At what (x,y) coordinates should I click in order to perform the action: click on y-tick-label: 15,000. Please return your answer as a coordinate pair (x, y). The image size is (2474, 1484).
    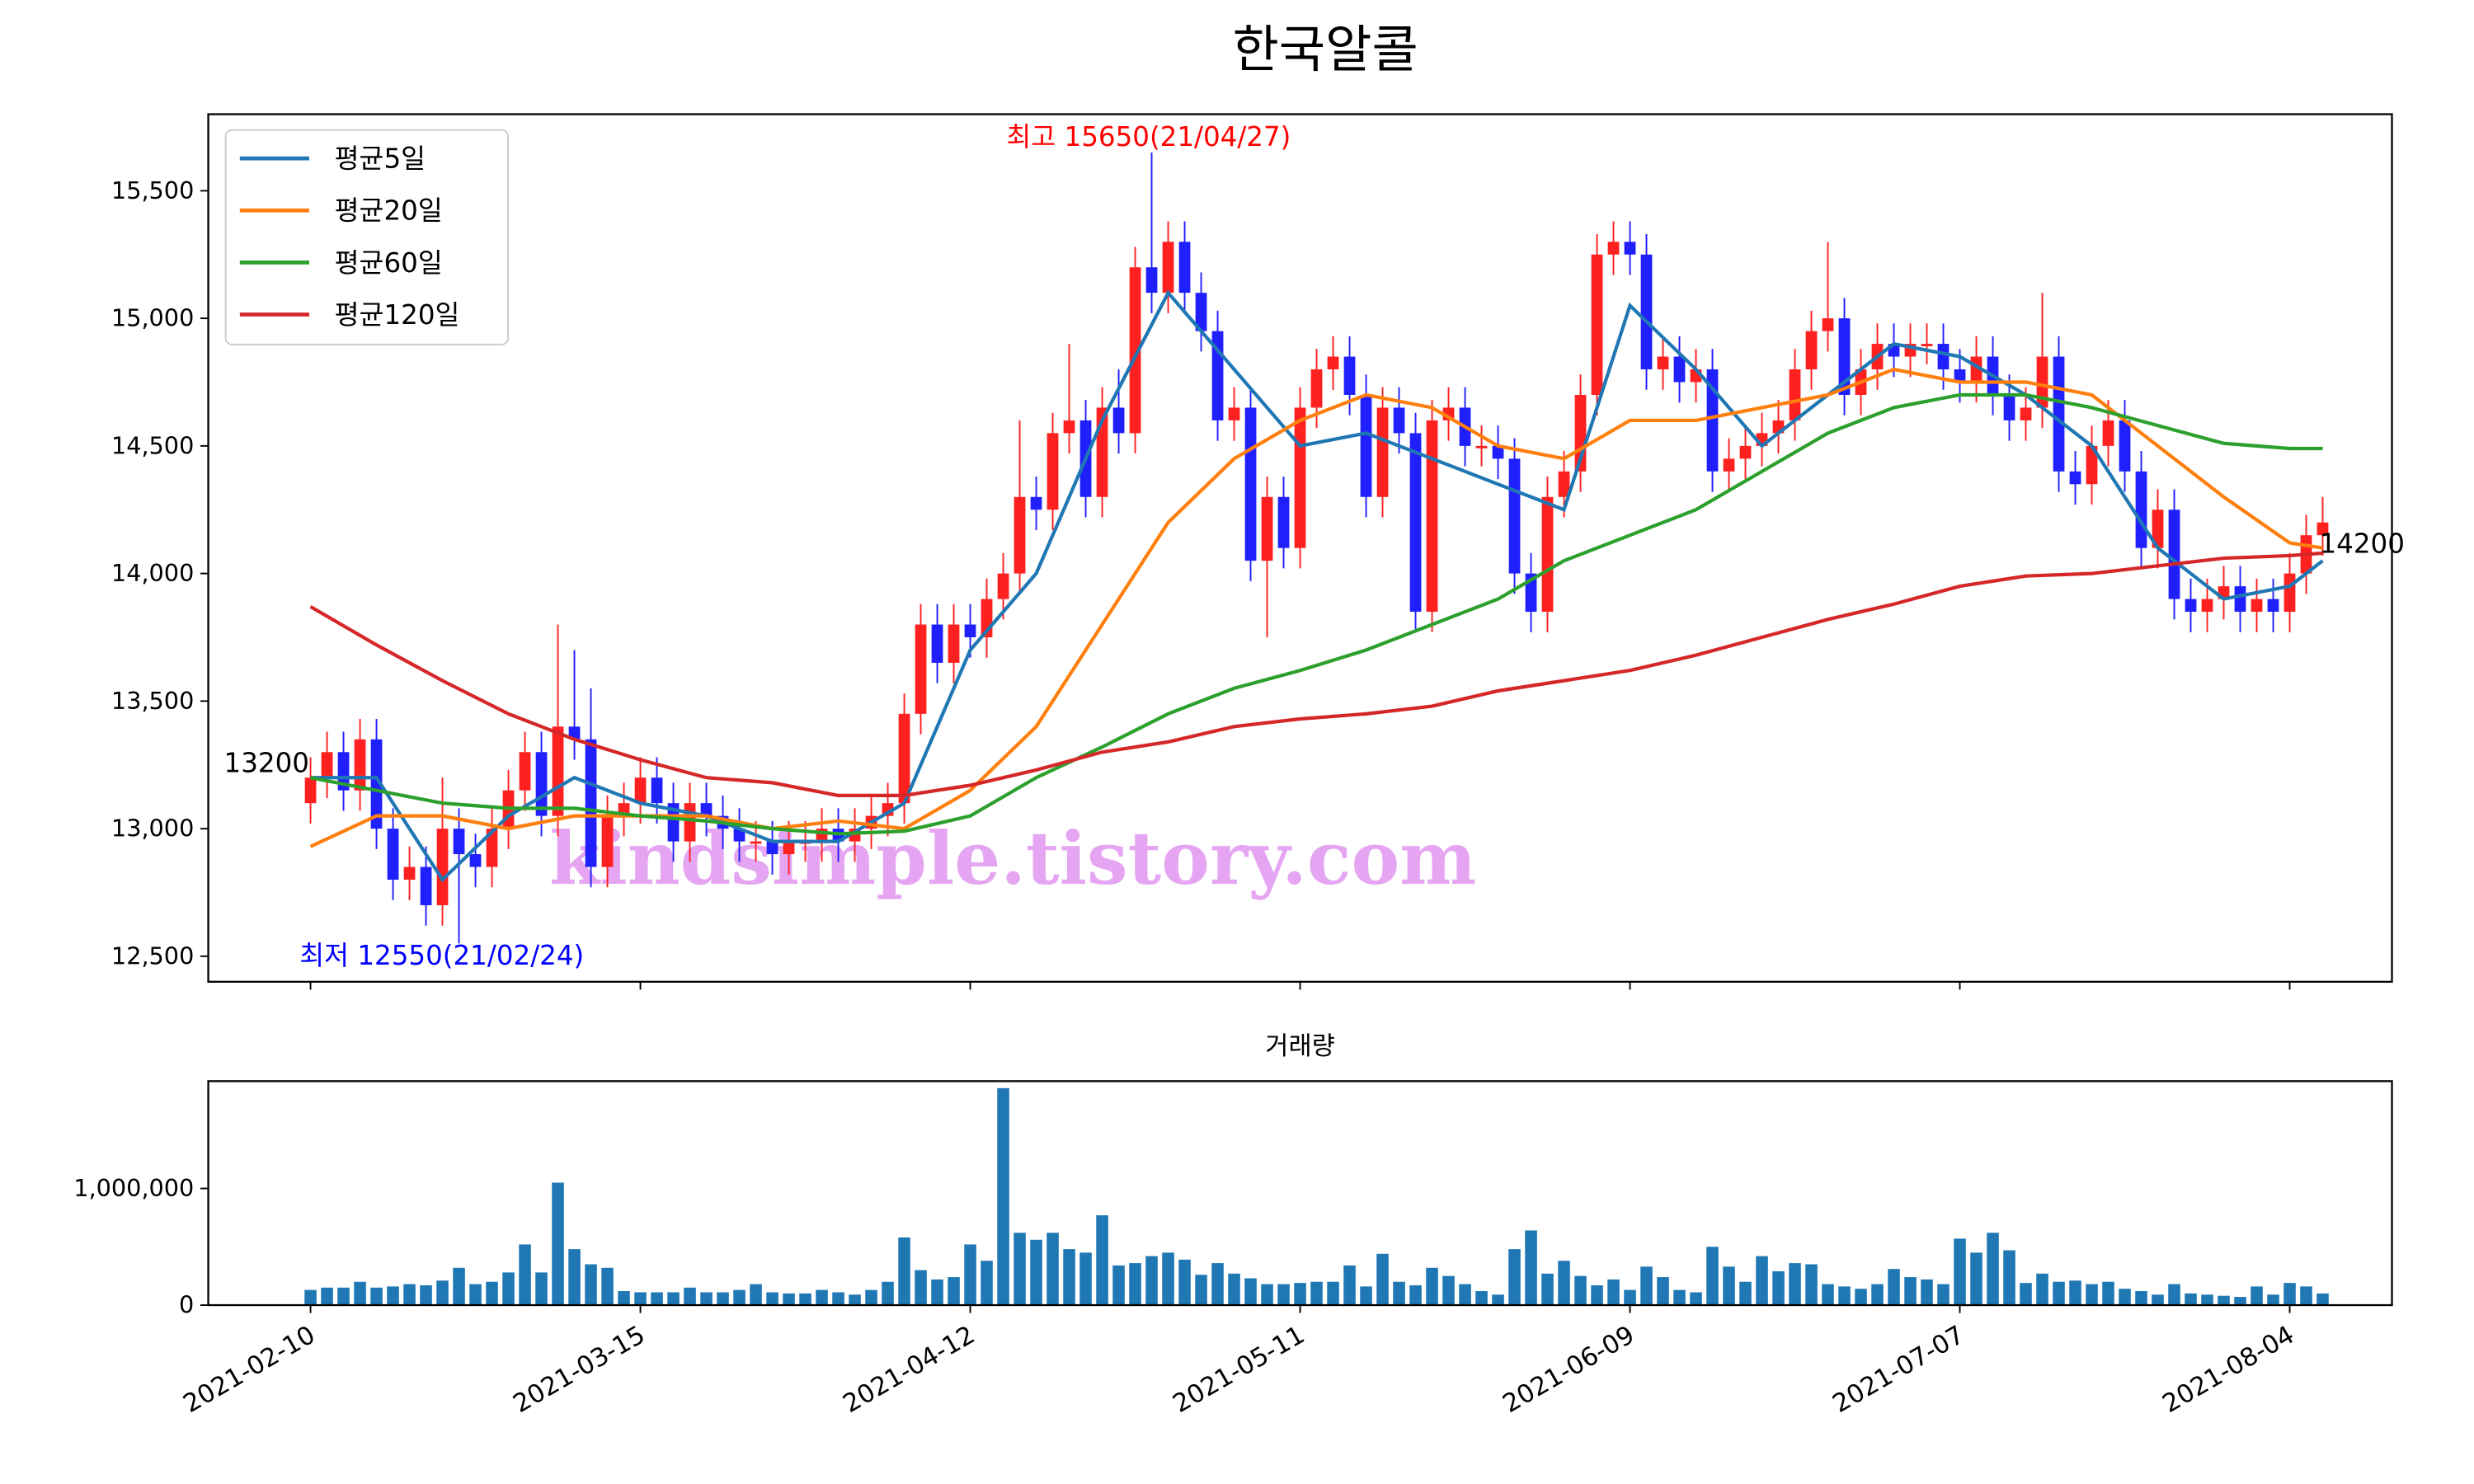
    Looking at the image, I should click on (152, 318).